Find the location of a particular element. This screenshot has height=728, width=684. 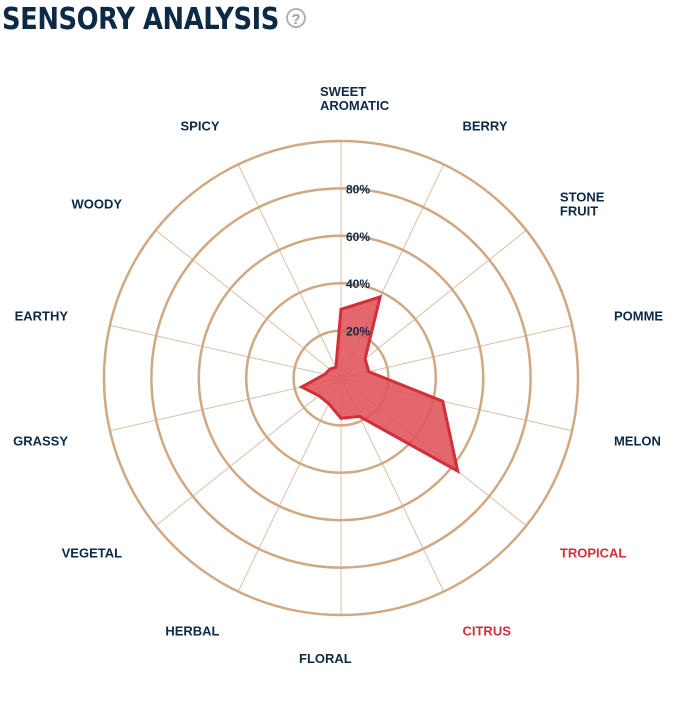

axis-label-pomme: POMME is located at coordinates (638, 316).